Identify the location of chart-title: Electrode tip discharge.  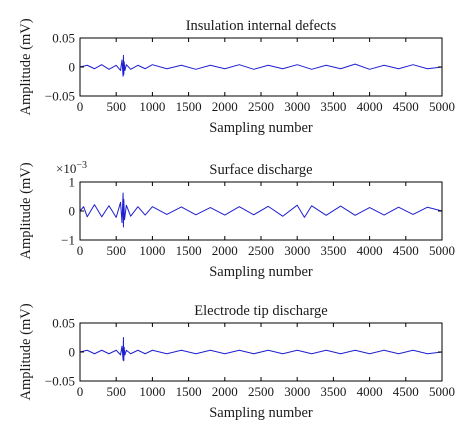
(260, 311).